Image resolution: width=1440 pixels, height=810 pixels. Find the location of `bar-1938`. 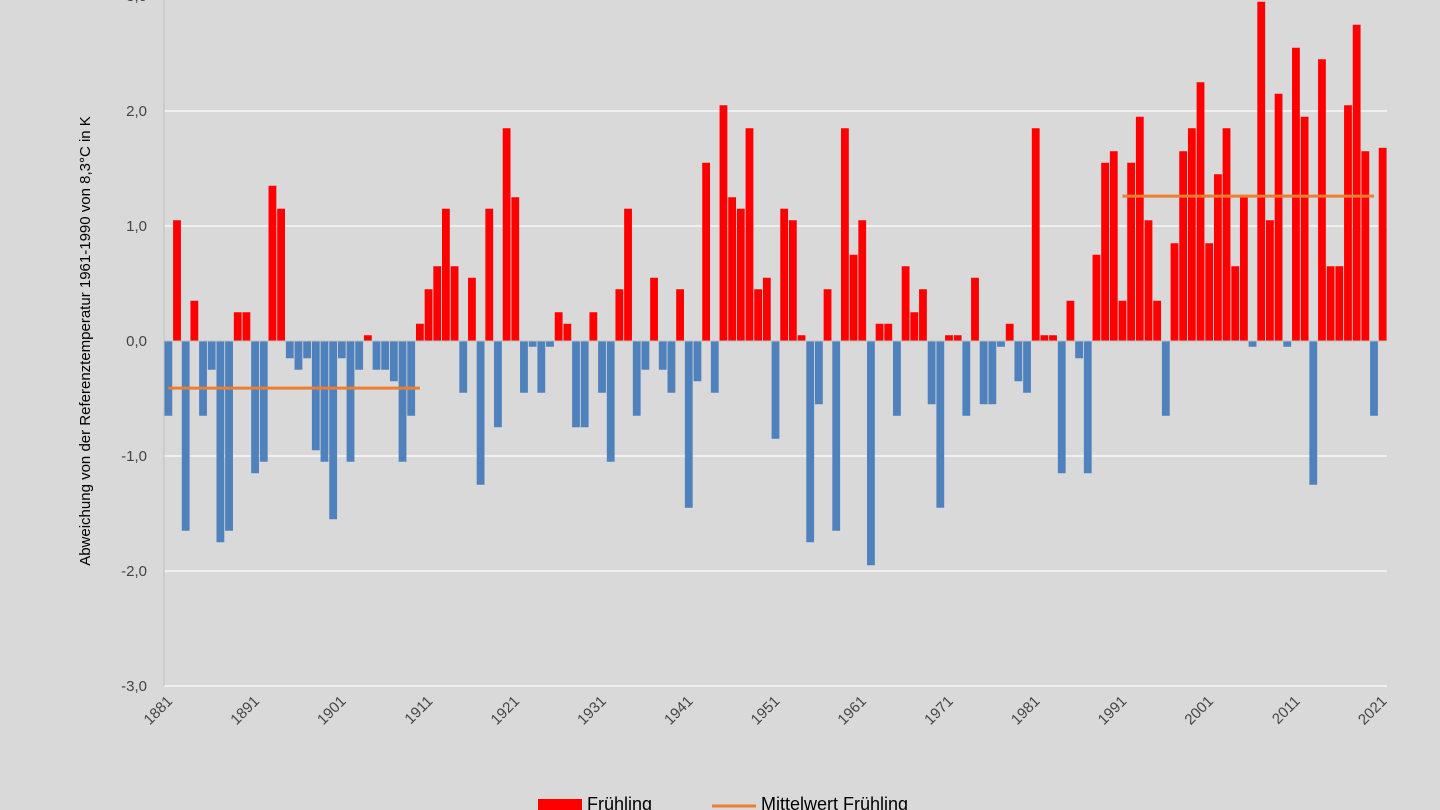

bar-1938 is located at coordinates (662, 355).